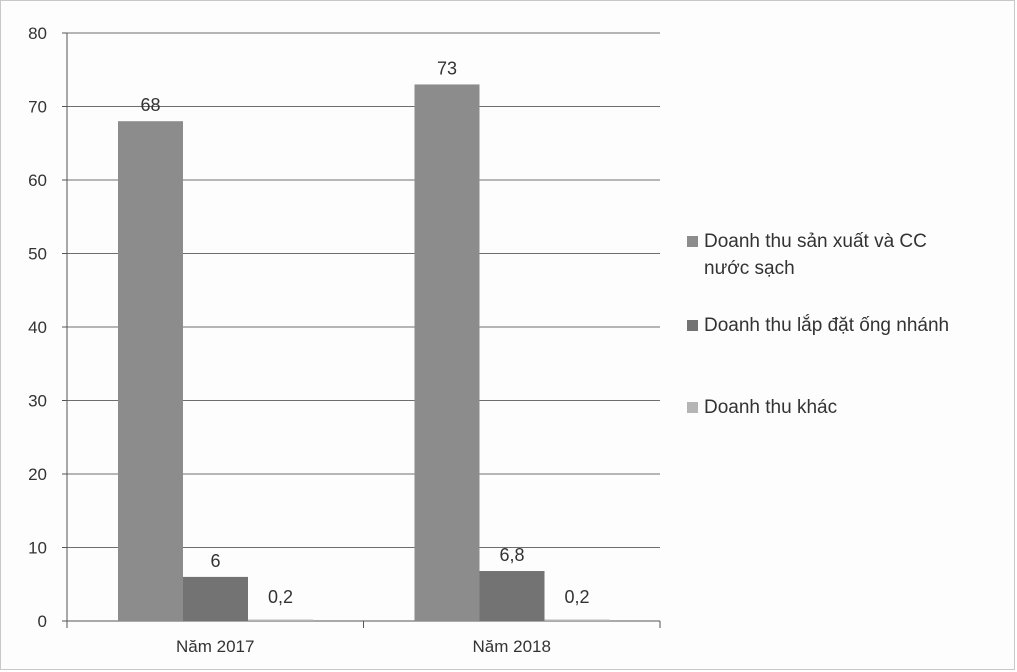 The image size is (1017, 672). Describe the element at coordinates (150, 105) in the screenshot. I see `data-label: 68` at that location.